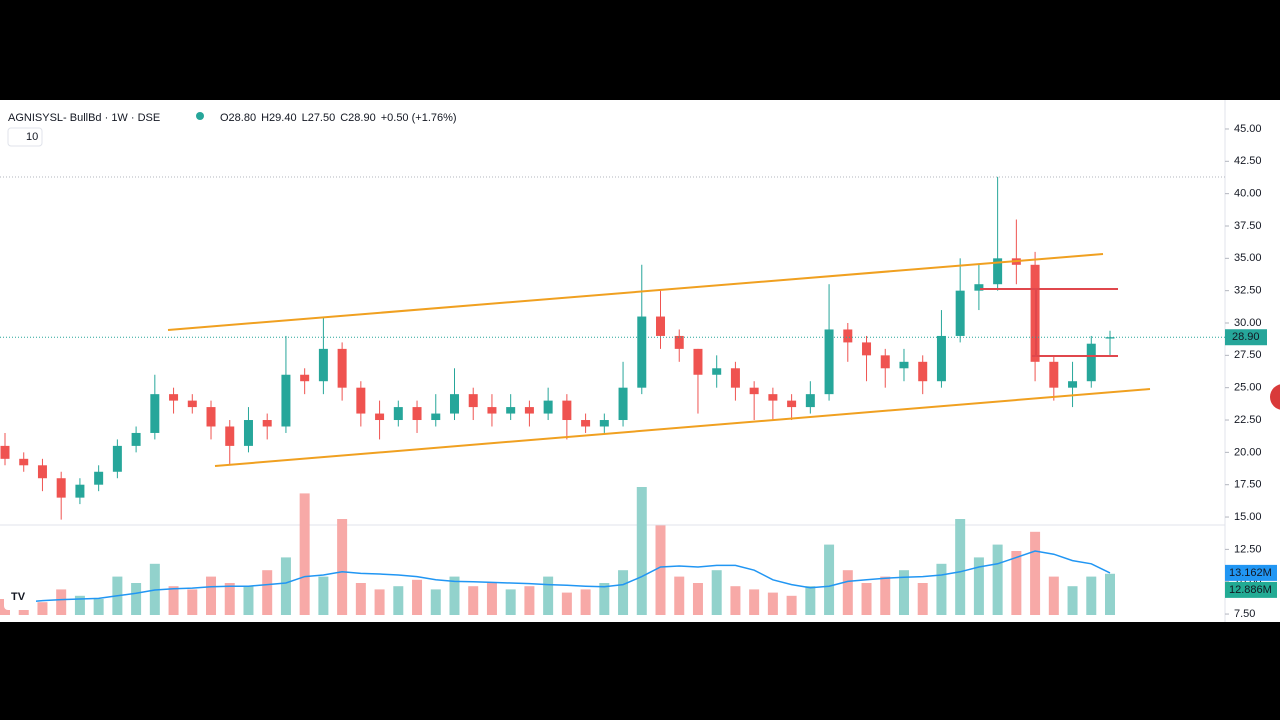  What do you see at coordinates (1248, 129) in the screenshot?
I see `y-tick-label: 45.00` at bounding box center [1248, 129].